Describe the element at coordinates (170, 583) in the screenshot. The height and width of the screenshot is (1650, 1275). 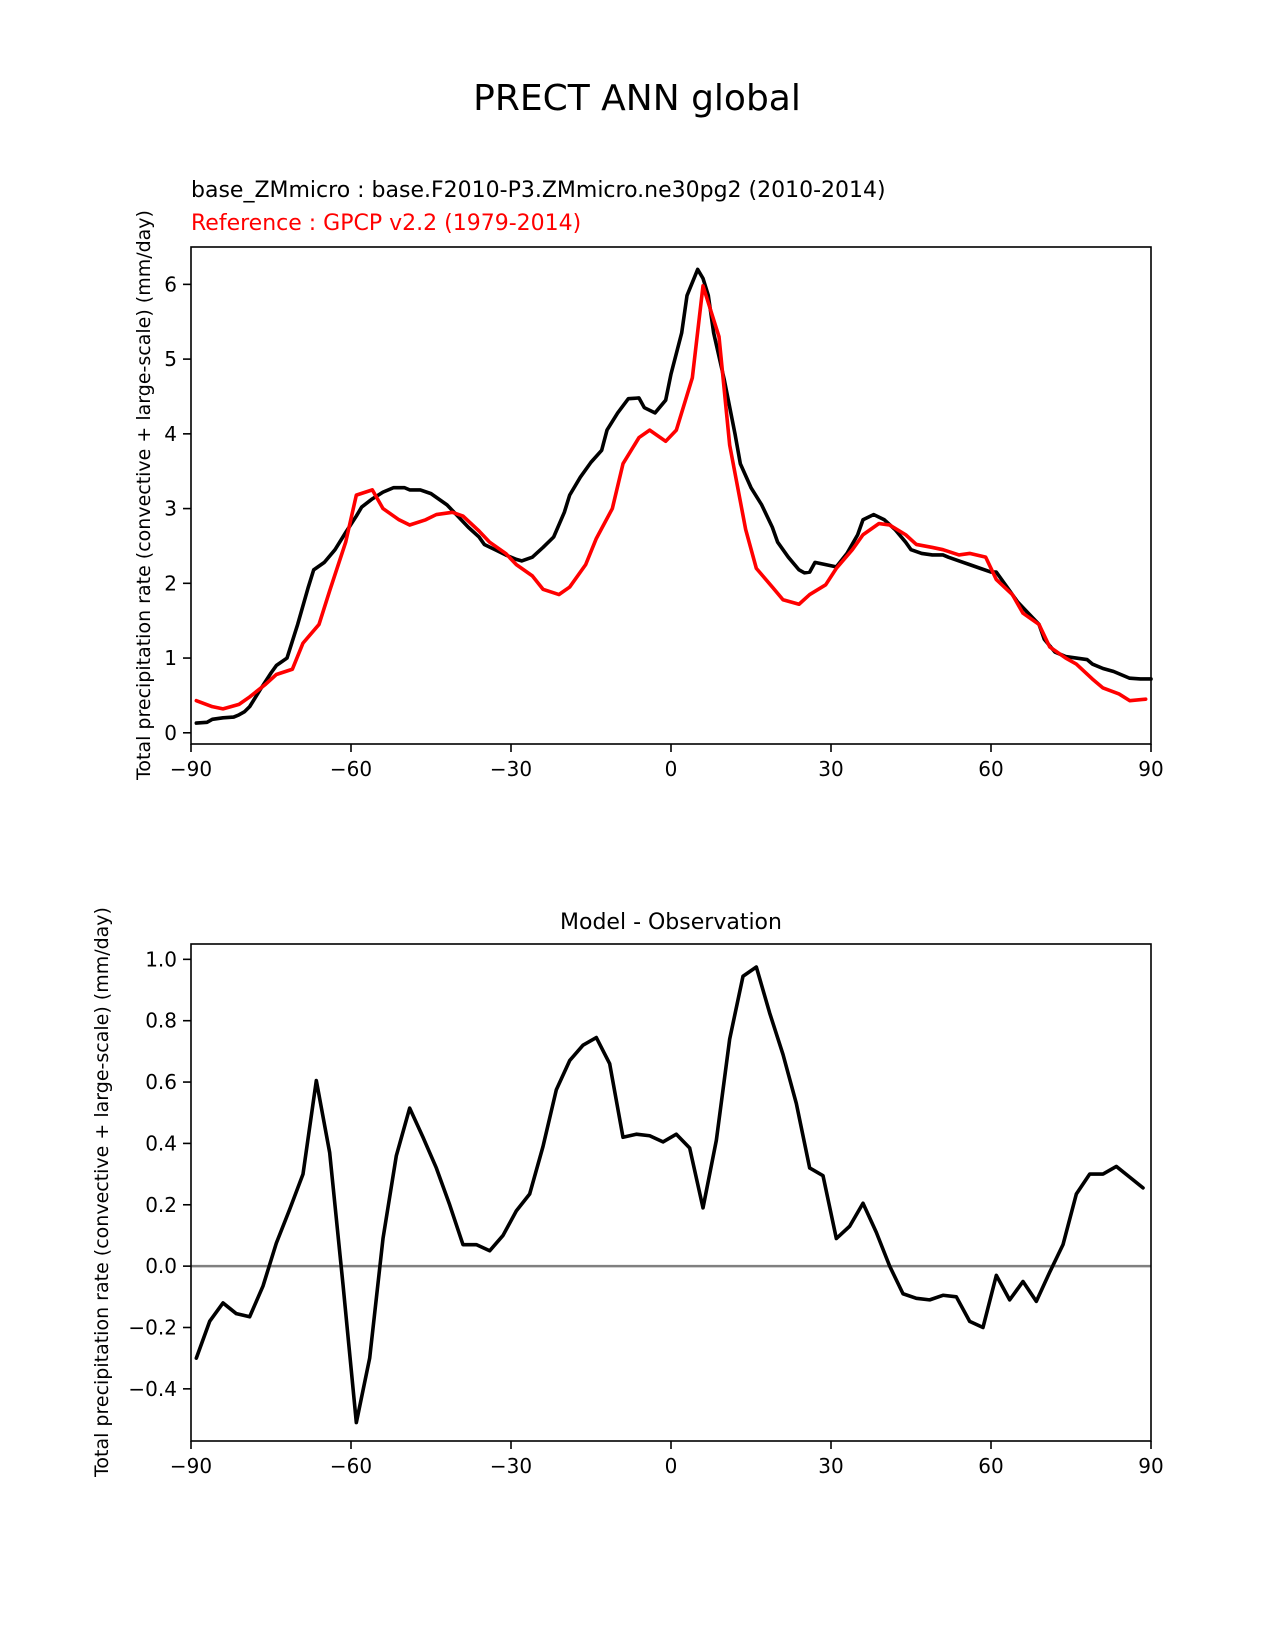
I see `top-ytick-label: 2` at that location.